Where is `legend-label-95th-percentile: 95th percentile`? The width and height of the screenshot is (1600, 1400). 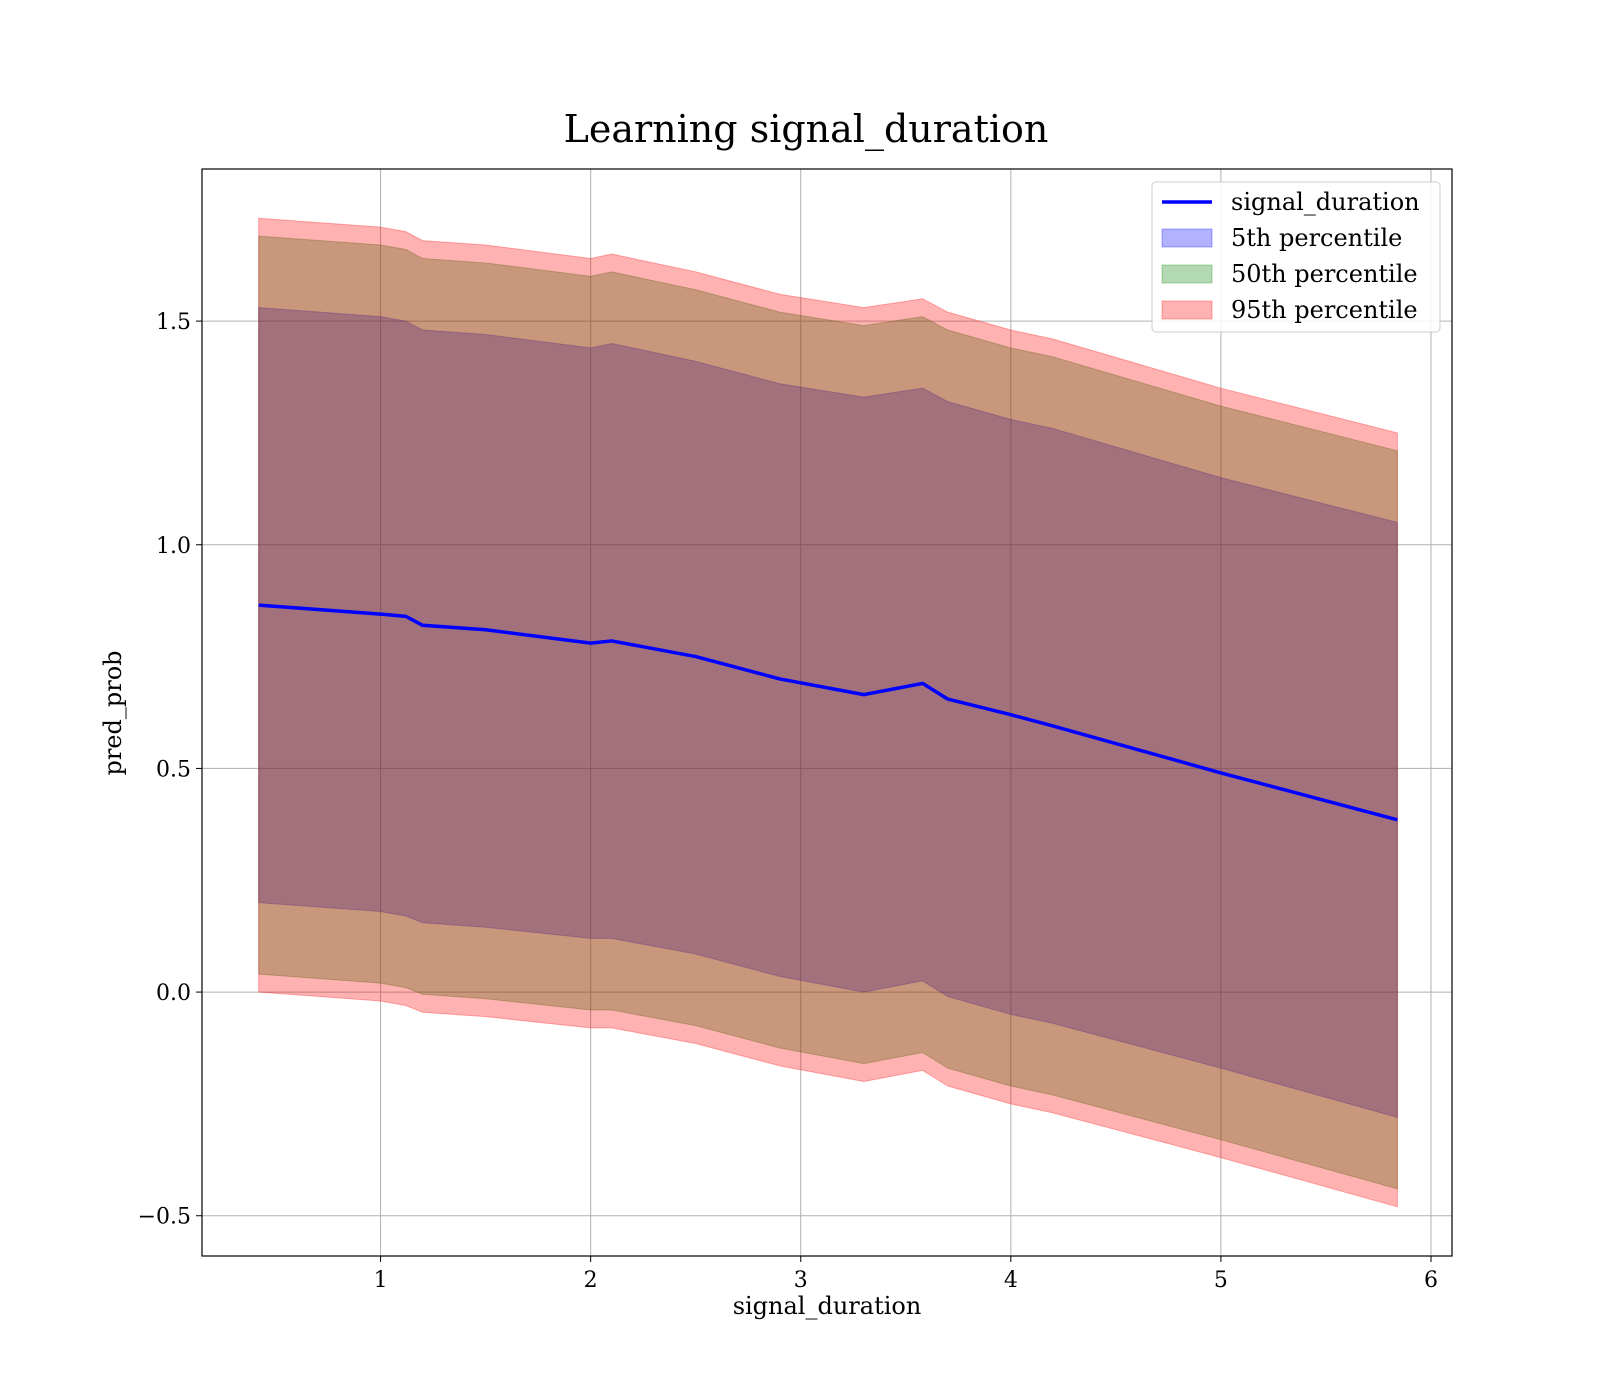 legend-label-95th-percentile: 95th percentile is located at coordinates (1324, 310).